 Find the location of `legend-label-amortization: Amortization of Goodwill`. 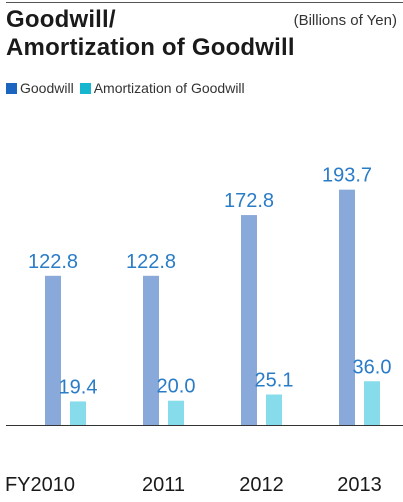

legend-label-amortization: Amortization of Goodwill is located at coordinates (169, 88).